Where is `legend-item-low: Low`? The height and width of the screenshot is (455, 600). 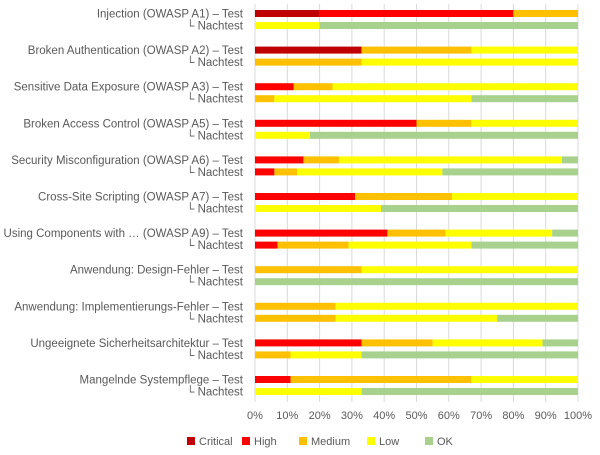
legend-item-low: Low is located at coordinates (383, 442).